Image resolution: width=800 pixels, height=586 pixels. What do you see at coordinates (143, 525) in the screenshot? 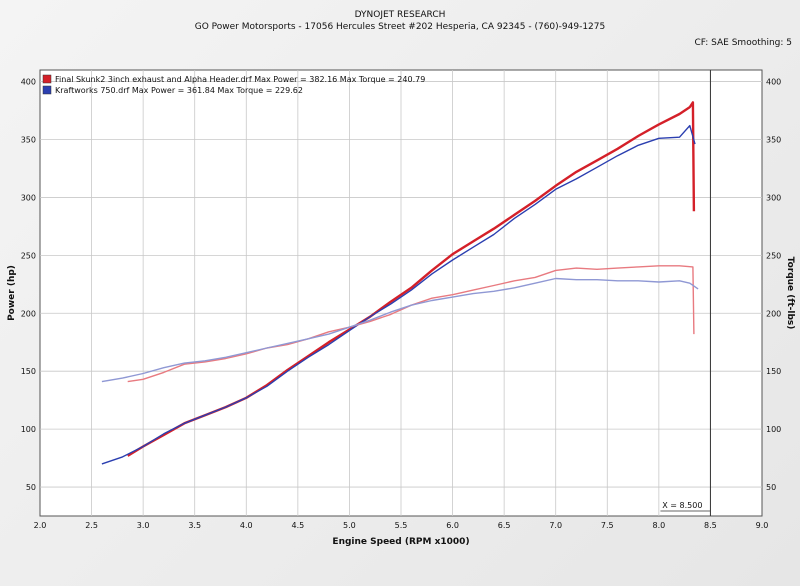
I see `x-tick-label: 3.0` at bounding box center [143, 525].